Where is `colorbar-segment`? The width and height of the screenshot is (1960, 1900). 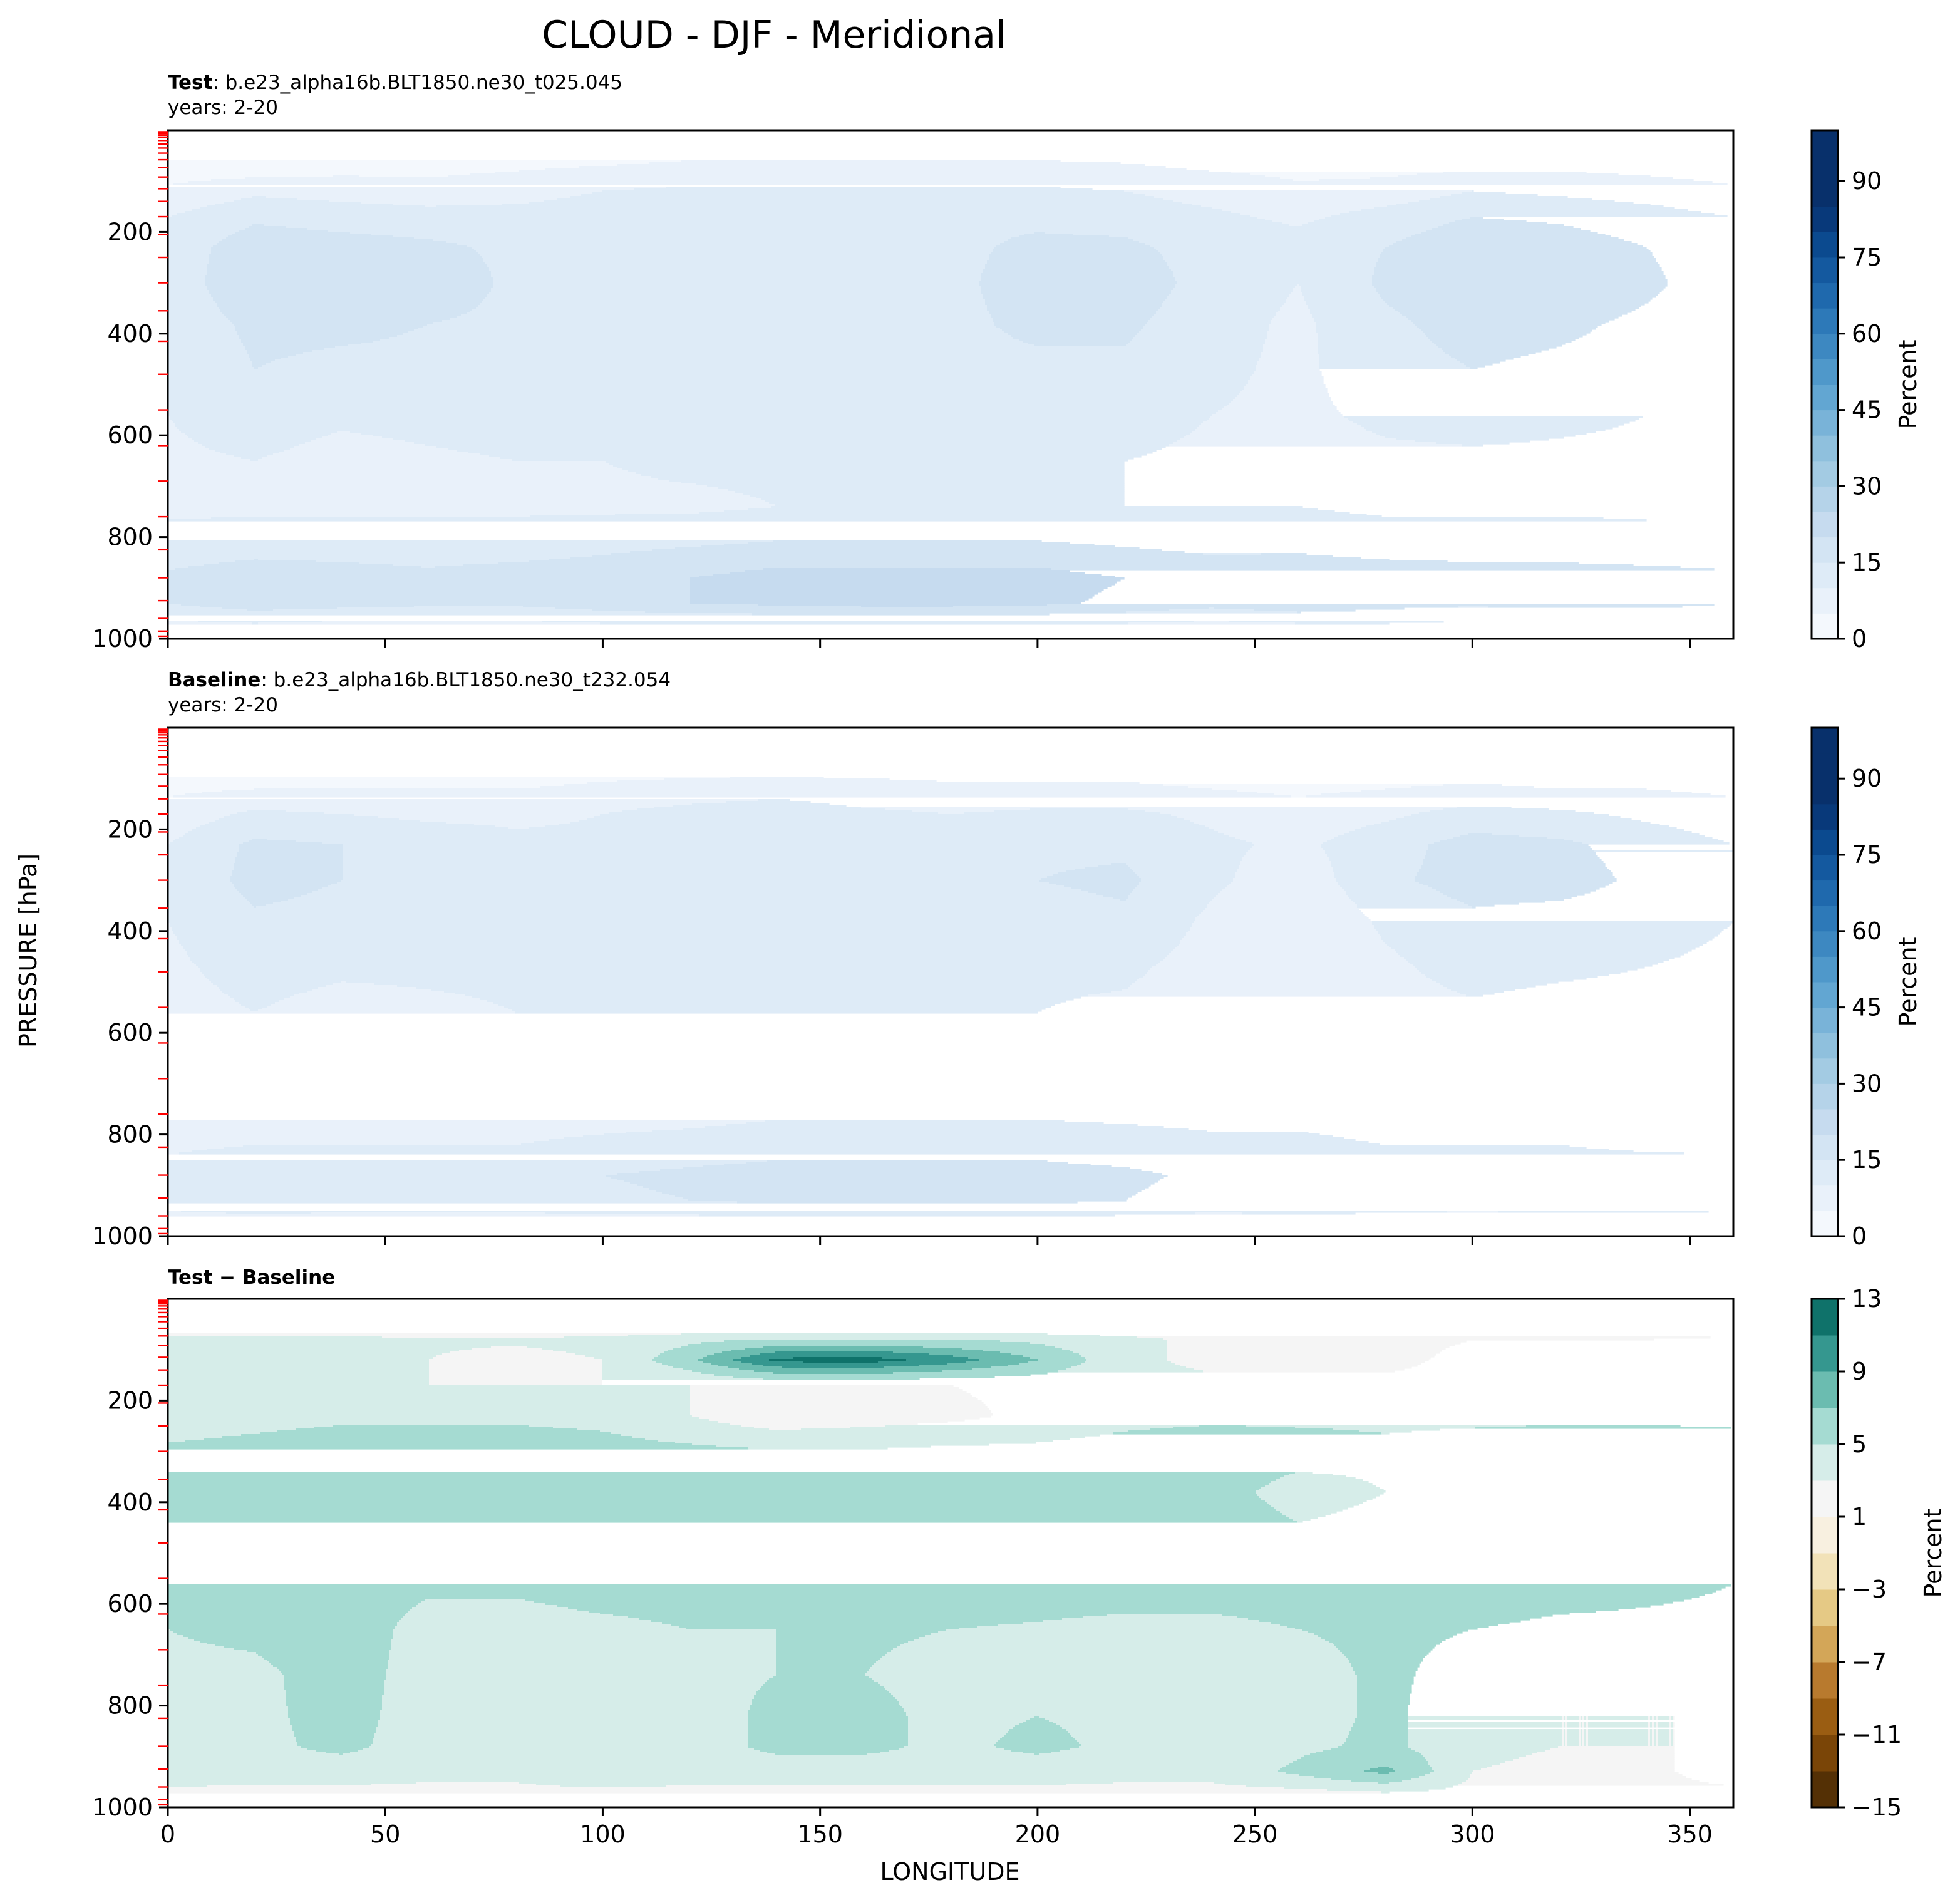 colorbar-segment is located at coordinates (1825, 893).